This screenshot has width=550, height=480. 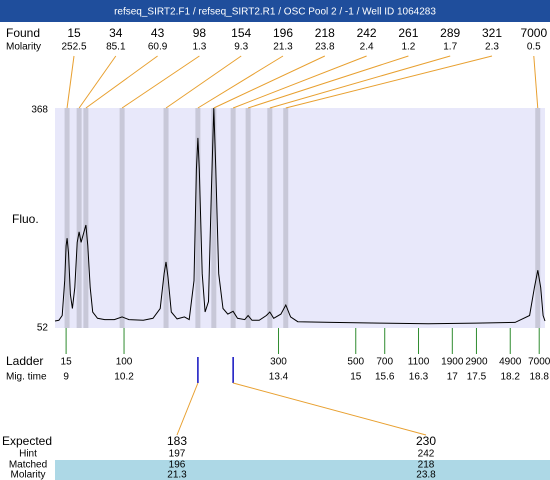 I want to click on ladder-time: 18.2, so click(x=511, y=377).